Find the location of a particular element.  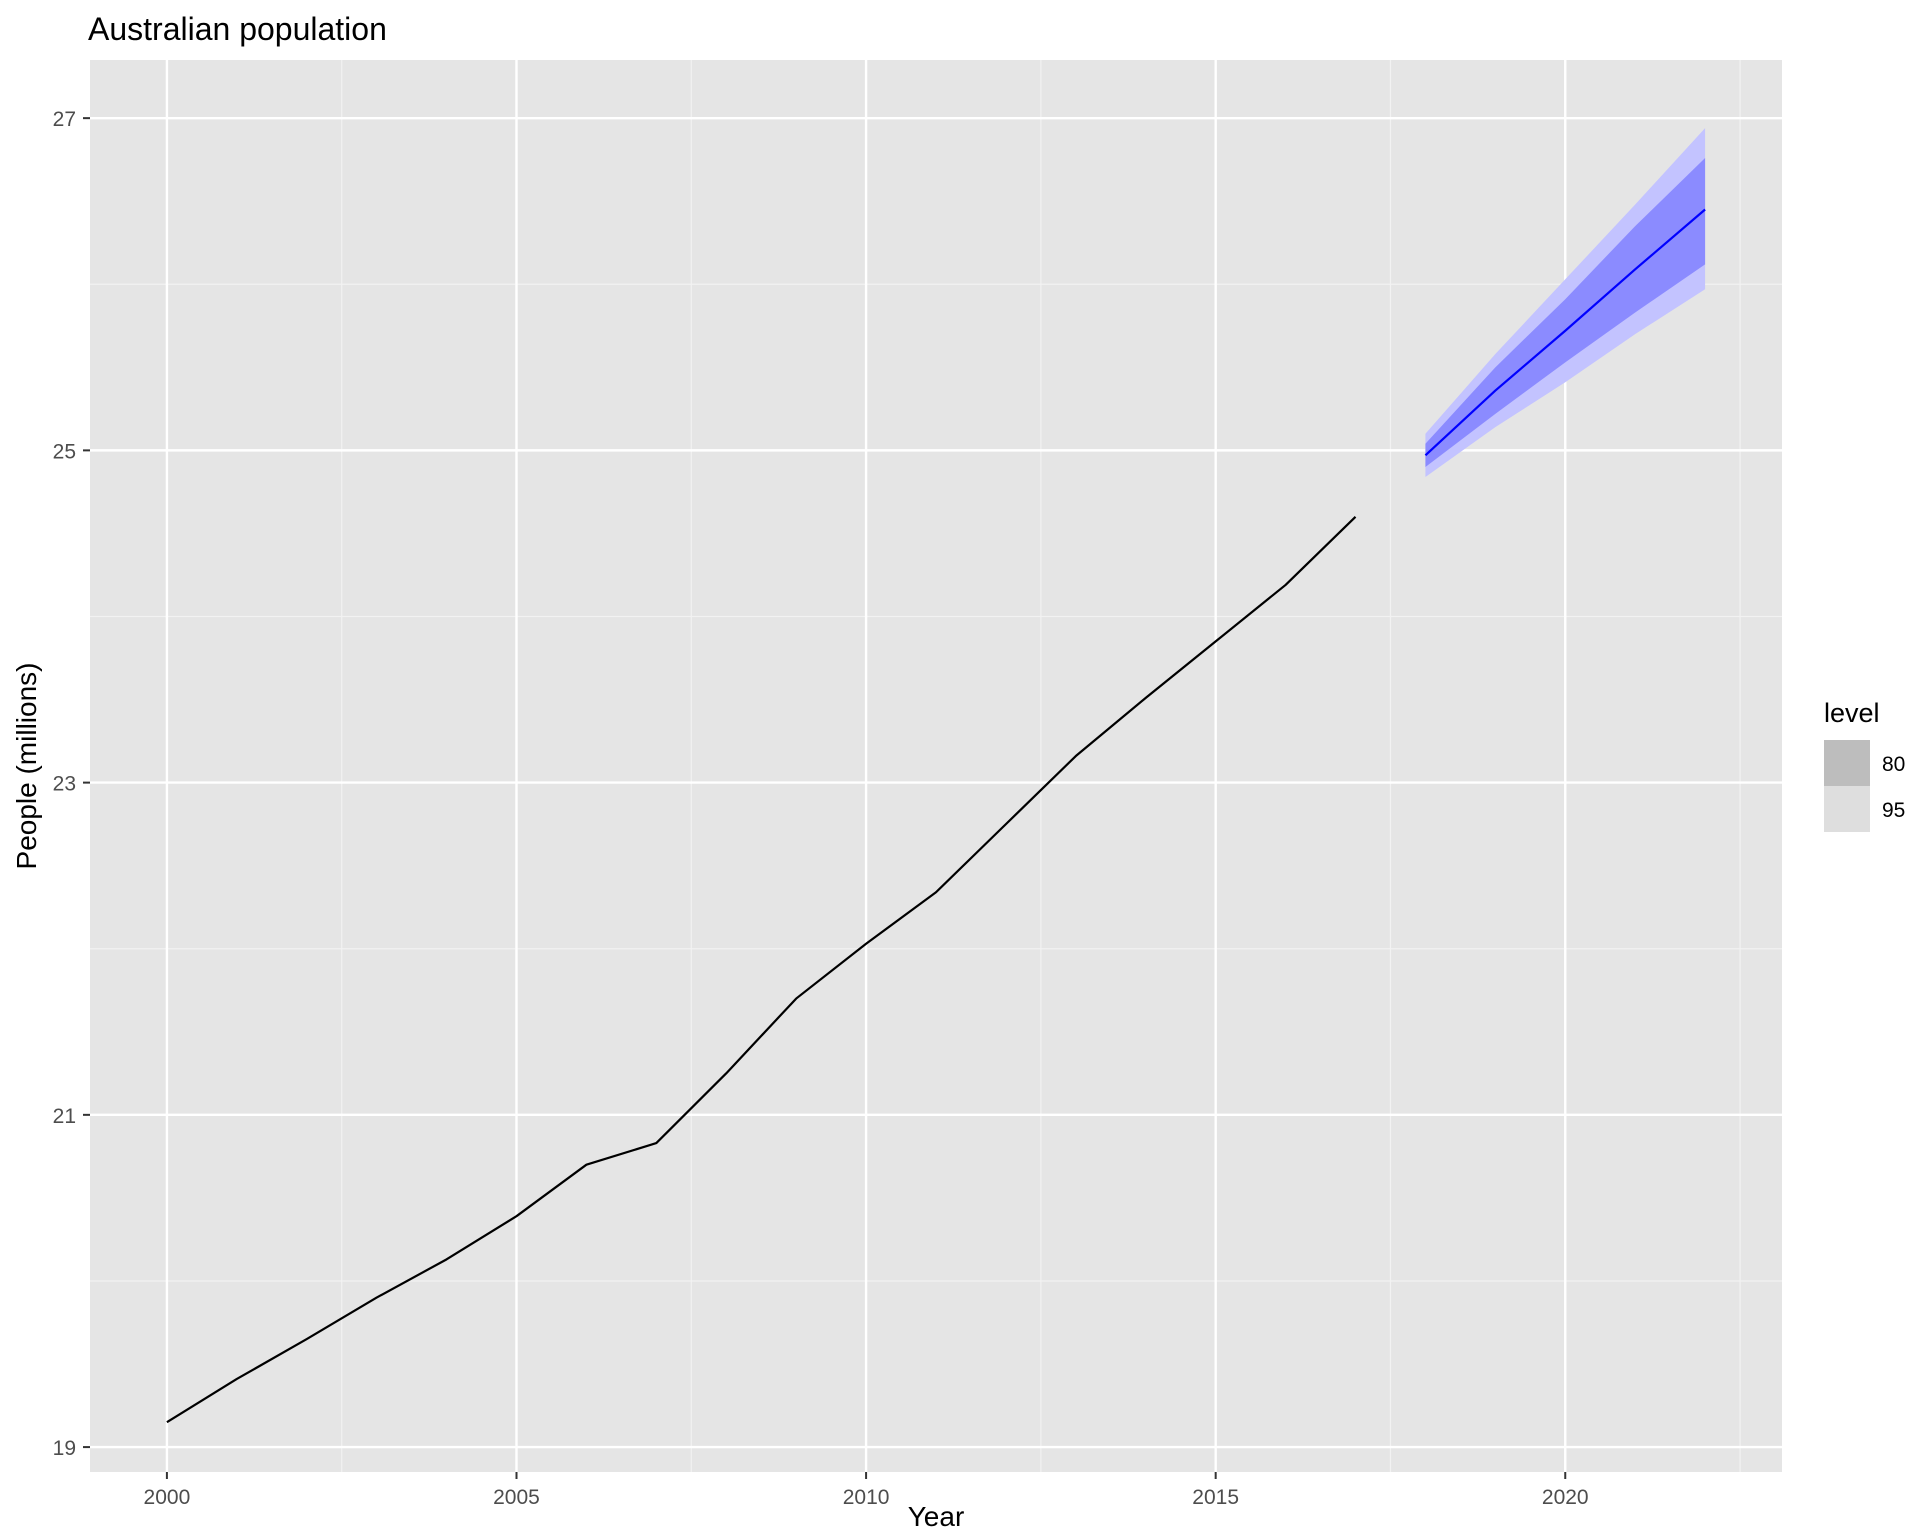

y-tick-label: 23 is located at coordinates (64, 784).